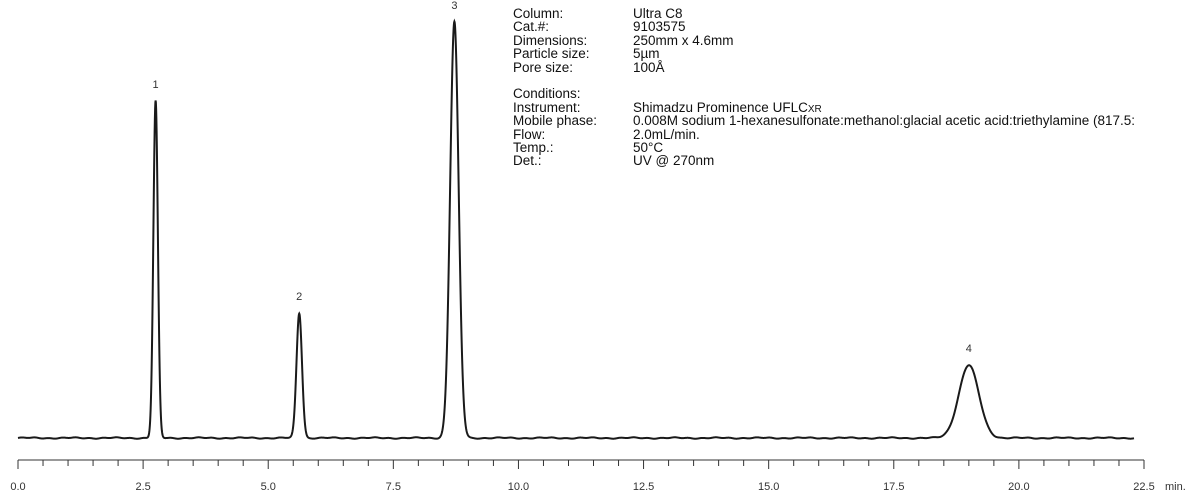 This screenshot has width=1202, height=501. Describe the element at coordinates (649, 67) in the screenshot. I see `pore-size-value: 100Å` at that location.